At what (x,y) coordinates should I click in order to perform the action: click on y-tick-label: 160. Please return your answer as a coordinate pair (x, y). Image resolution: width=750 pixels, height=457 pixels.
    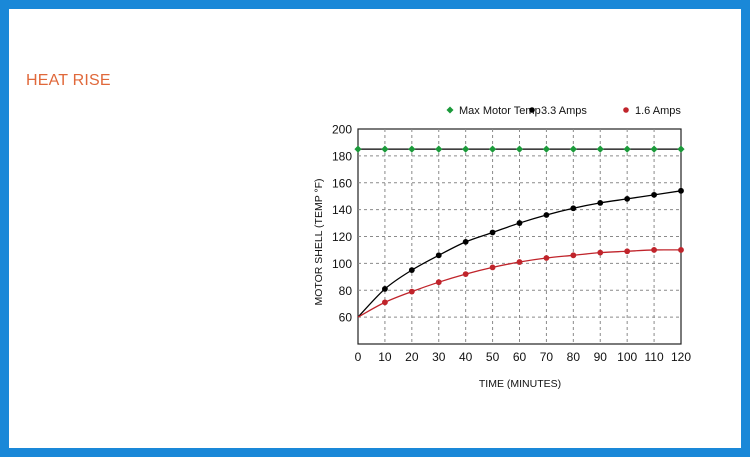
    Looking at the image, I should click on (342, 183).